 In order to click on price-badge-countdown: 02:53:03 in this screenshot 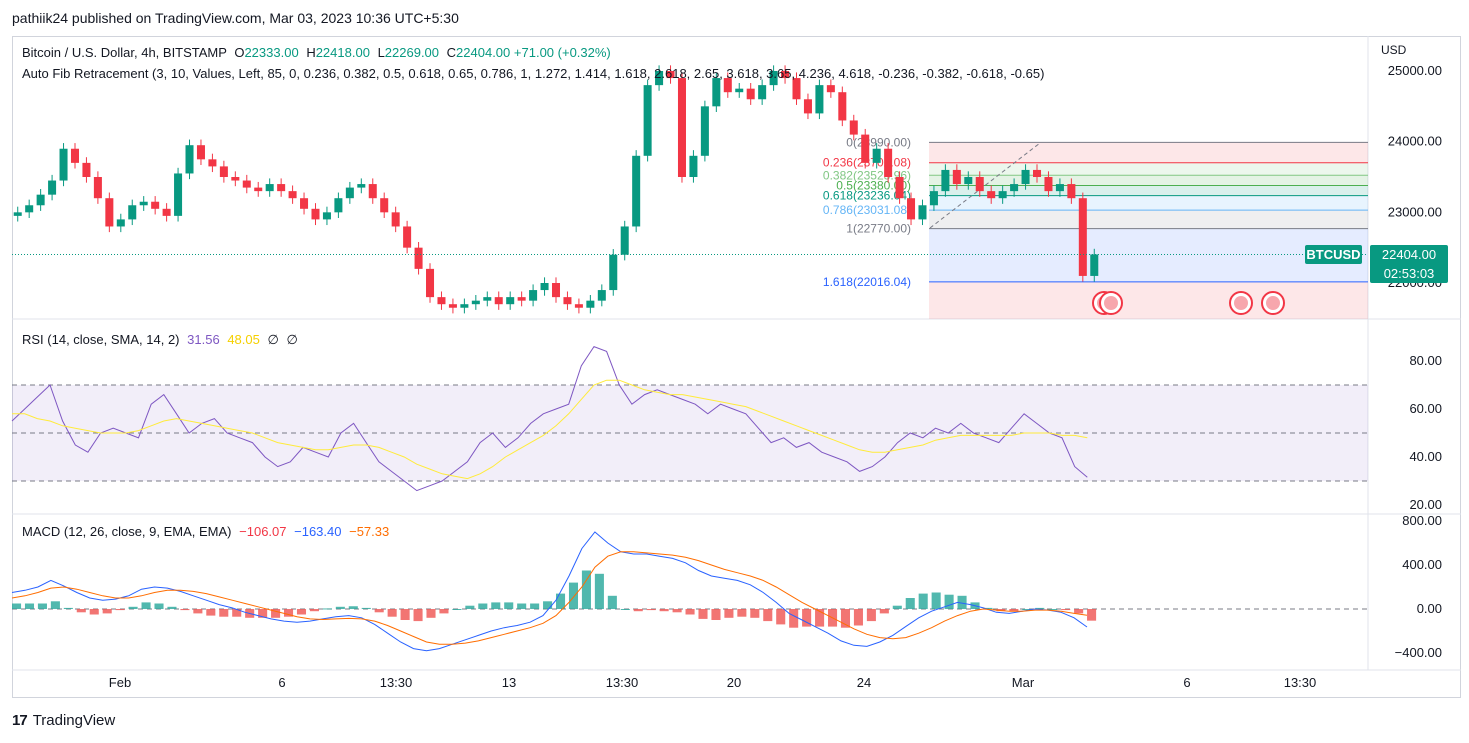, I will do `click(1409, 273)`.